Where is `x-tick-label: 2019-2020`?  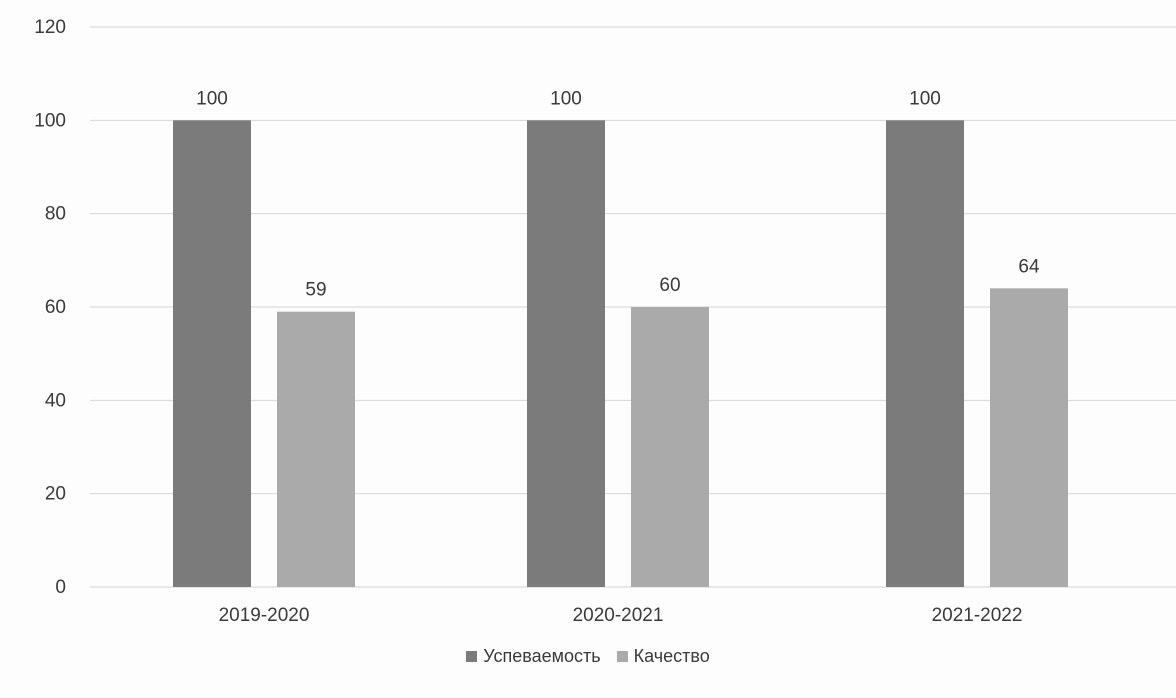 x-tick-label: 2019-2020 is located at coordinates (264, 615).